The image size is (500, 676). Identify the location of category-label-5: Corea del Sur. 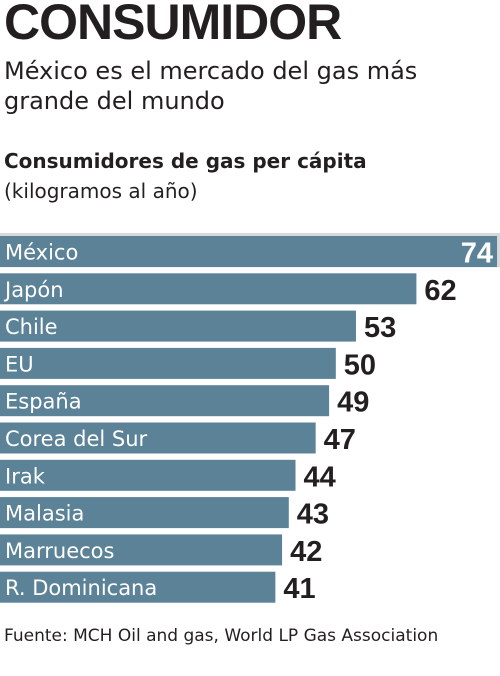
(76, 439).